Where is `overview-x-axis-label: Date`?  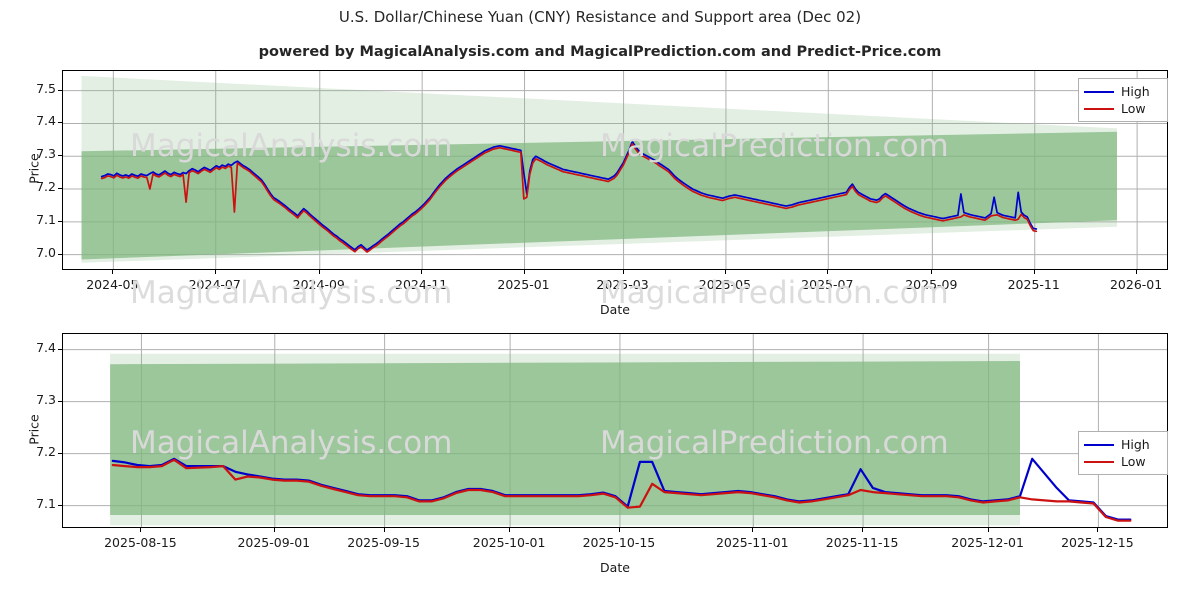 overview-x-axis-label: Date is located at coordinates (615, 309).